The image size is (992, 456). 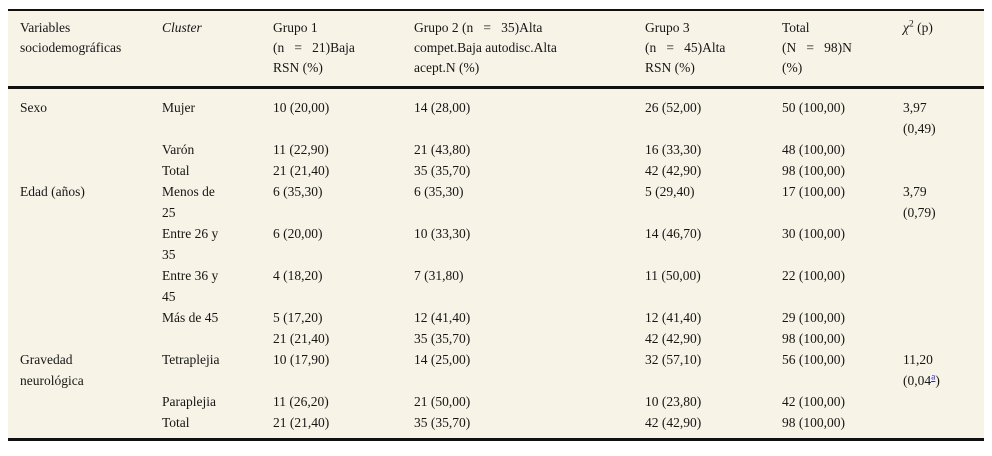 I want to click on cell-grupo2: 21 (50,00), so click(x=442, y=401).